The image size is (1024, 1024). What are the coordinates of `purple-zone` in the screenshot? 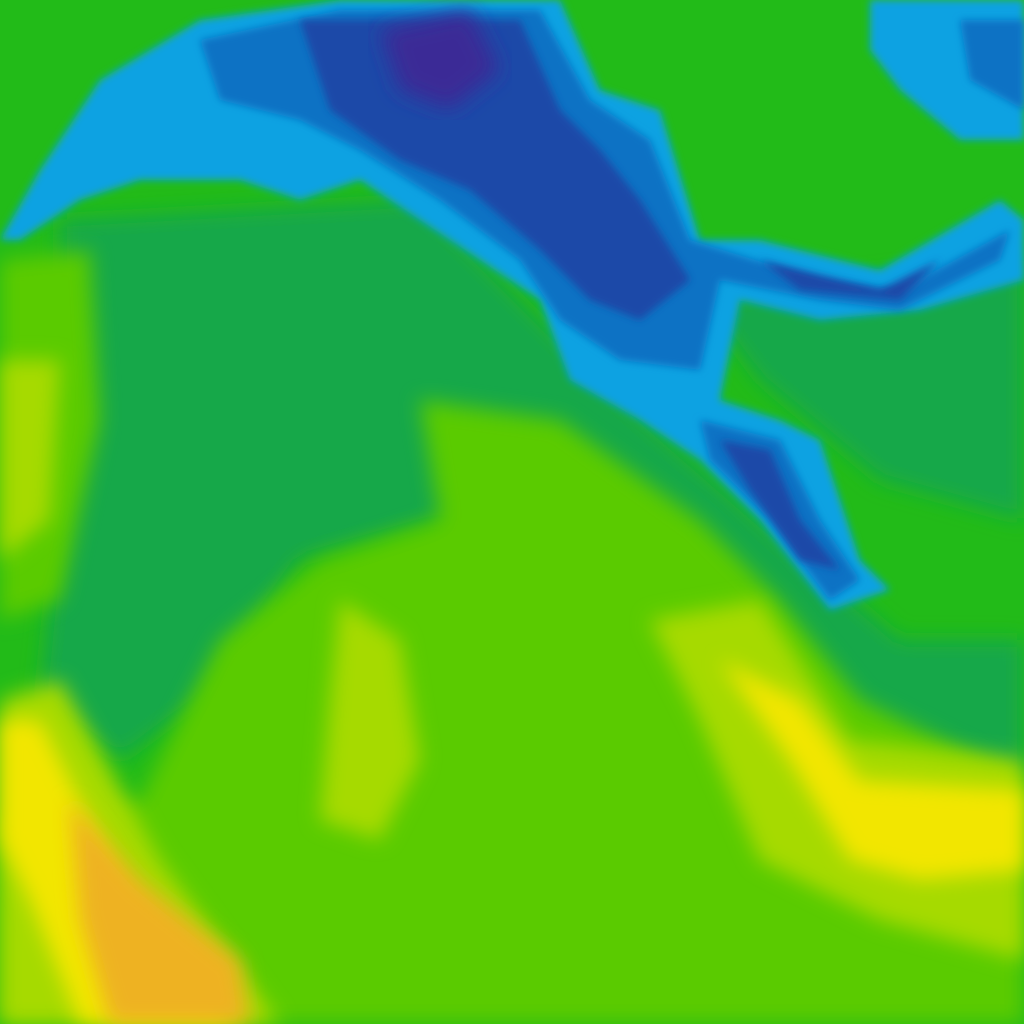 It's located at (440, 60).